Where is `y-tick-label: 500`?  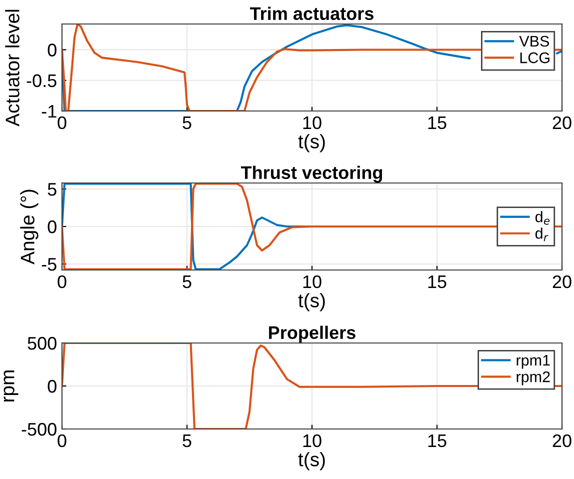 y-tick-label: 500 is located at coordinates (42, 343).